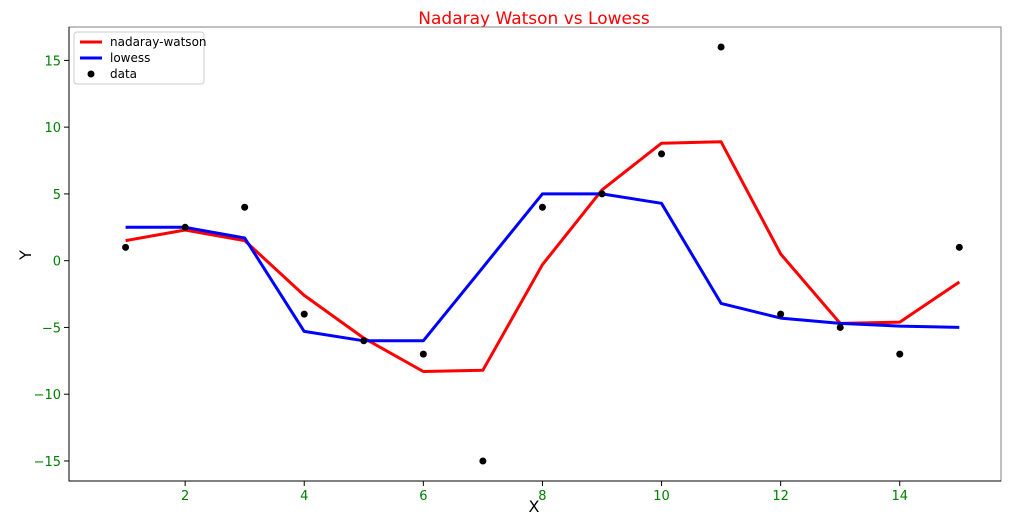 The image size is (1036, 520). What do you see at coordinates (51, 262) in the screenshot?
I see `y-axis: −15 −10 −5 0 5 10 15` at bounding box center [51, 262].